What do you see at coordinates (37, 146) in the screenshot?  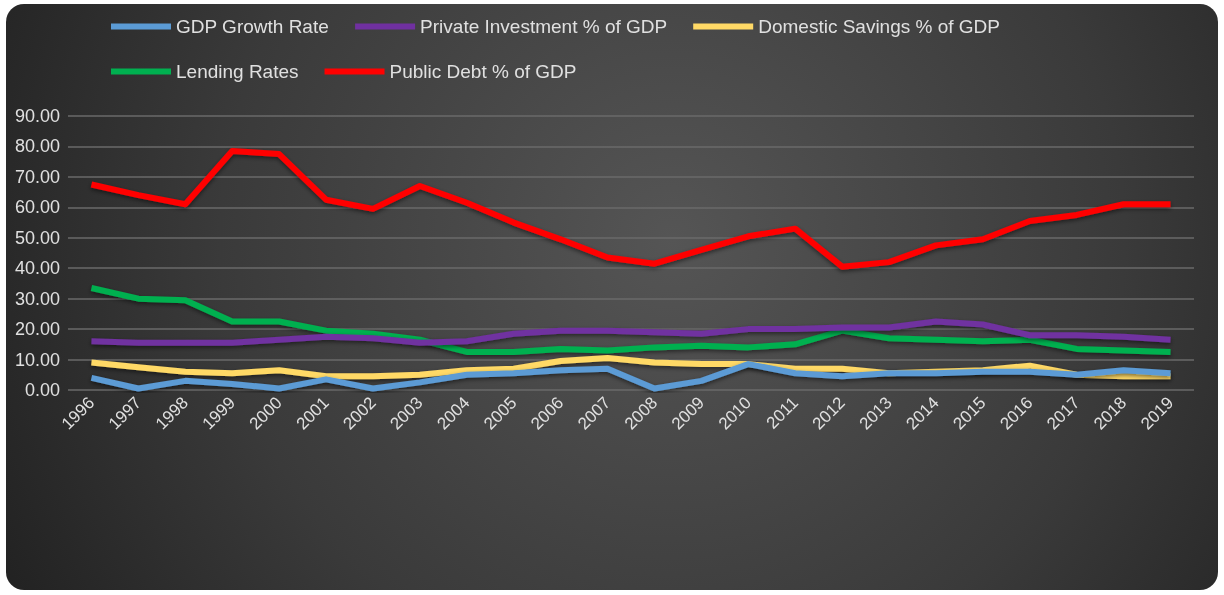 I see `y-tick-label: 80.00` at bounding box center [37, 146].